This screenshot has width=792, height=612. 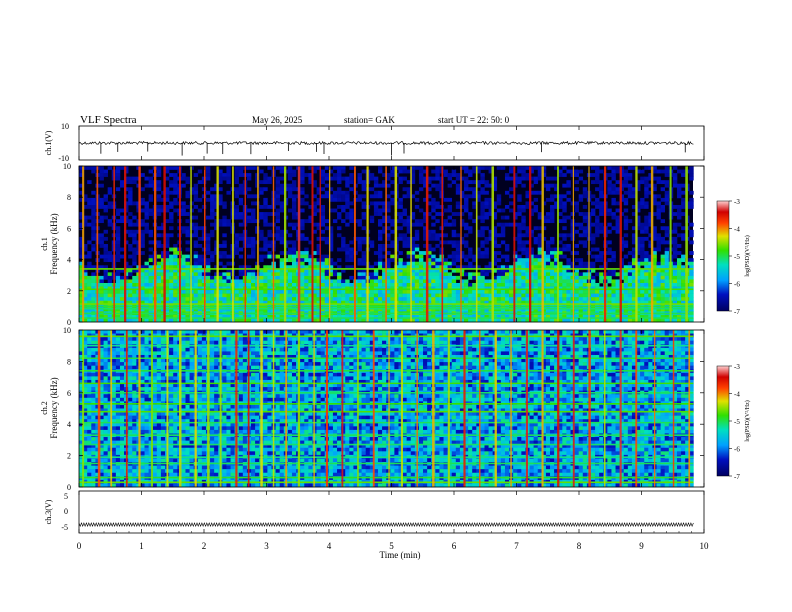 What do you see at coordinates (277, 120) in the screenshot?
I see `date-label: May 26, 2025` at bounding box center [277, 120].